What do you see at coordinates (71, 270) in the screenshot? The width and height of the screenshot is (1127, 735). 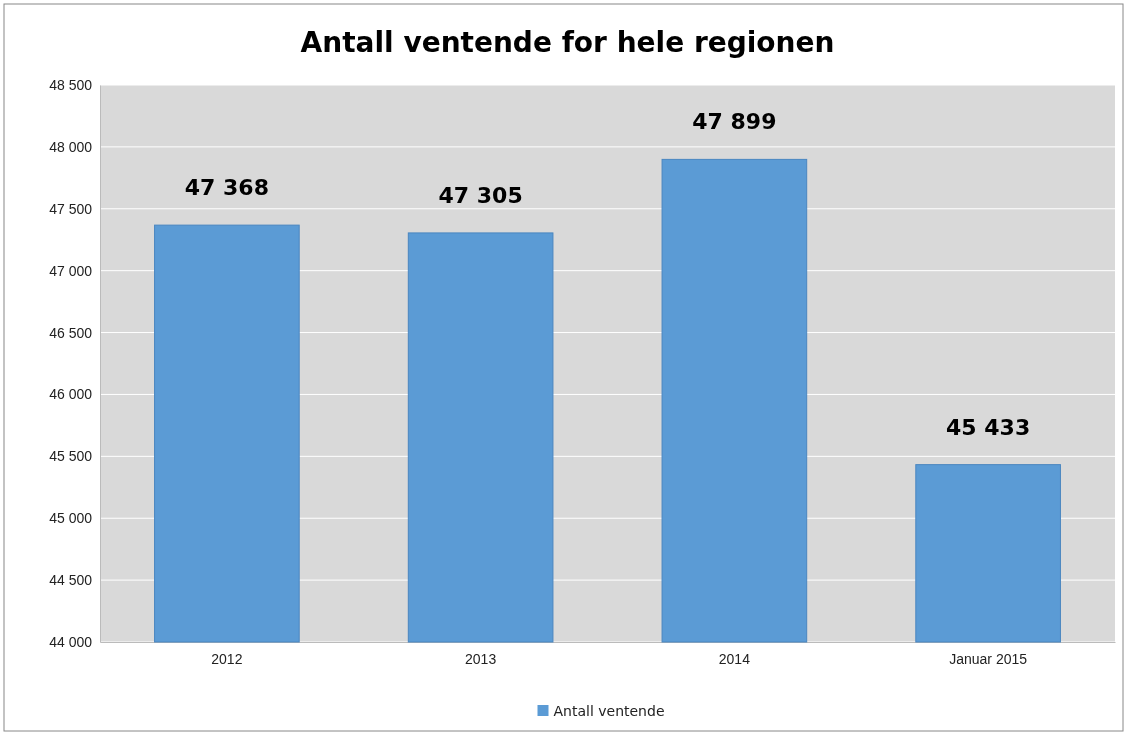 I see `y-tick-label: 47 000` at bounding box center [71, 270].